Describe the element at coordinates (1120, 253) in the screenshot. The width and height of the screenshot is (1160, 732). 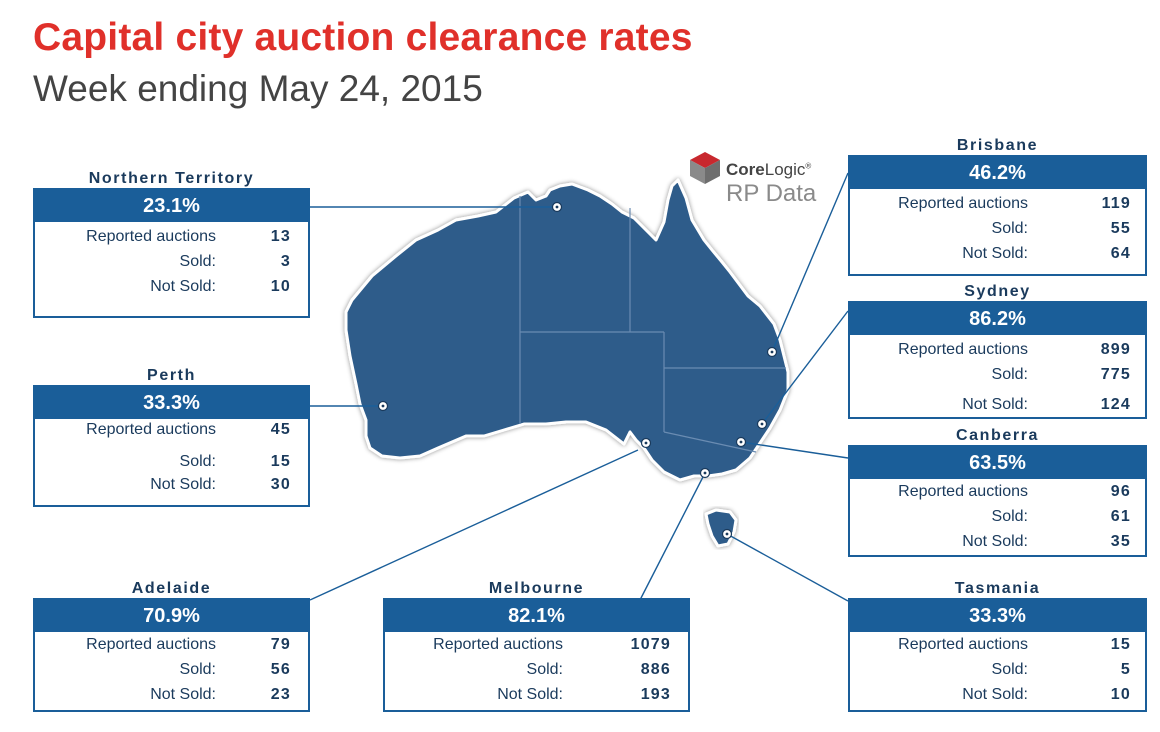
I see `not-sold-value: 64` at that location.